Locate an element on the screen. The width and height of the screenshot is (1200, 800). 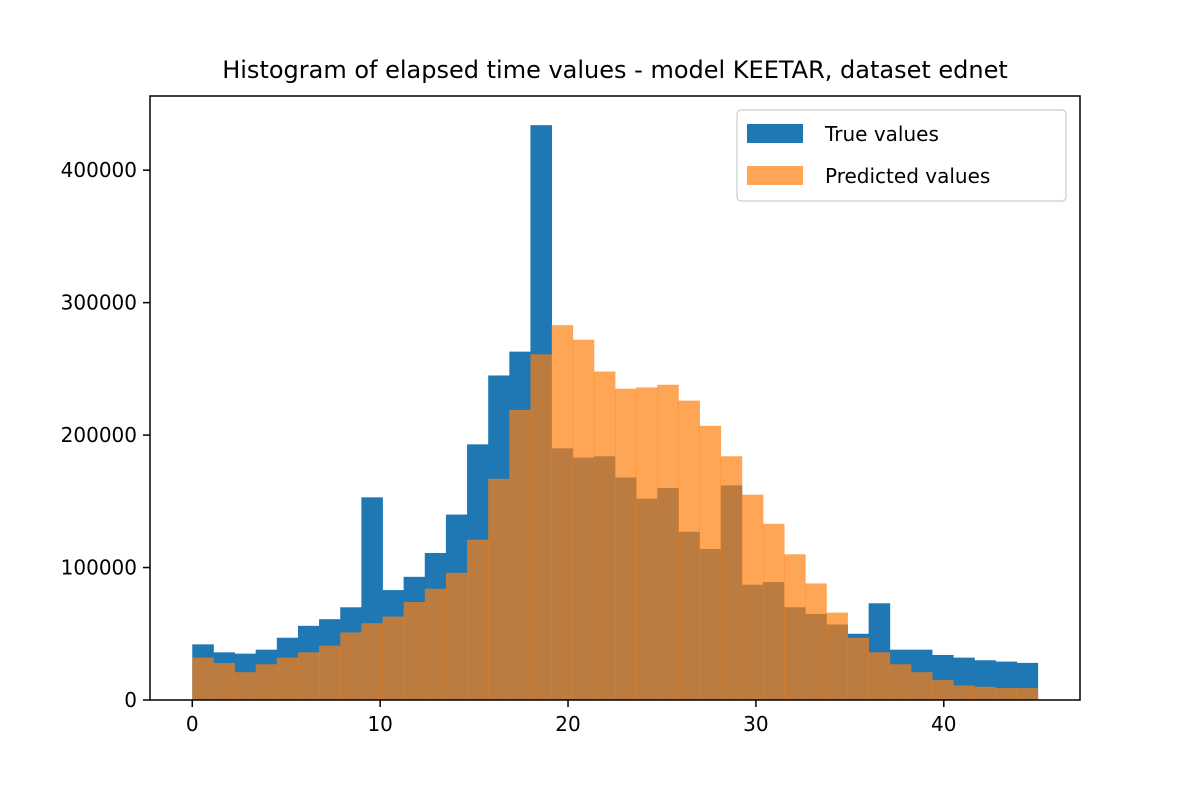
y-axis: 0 100000 200000 300000 400000 is located at coordinates (105, 435).